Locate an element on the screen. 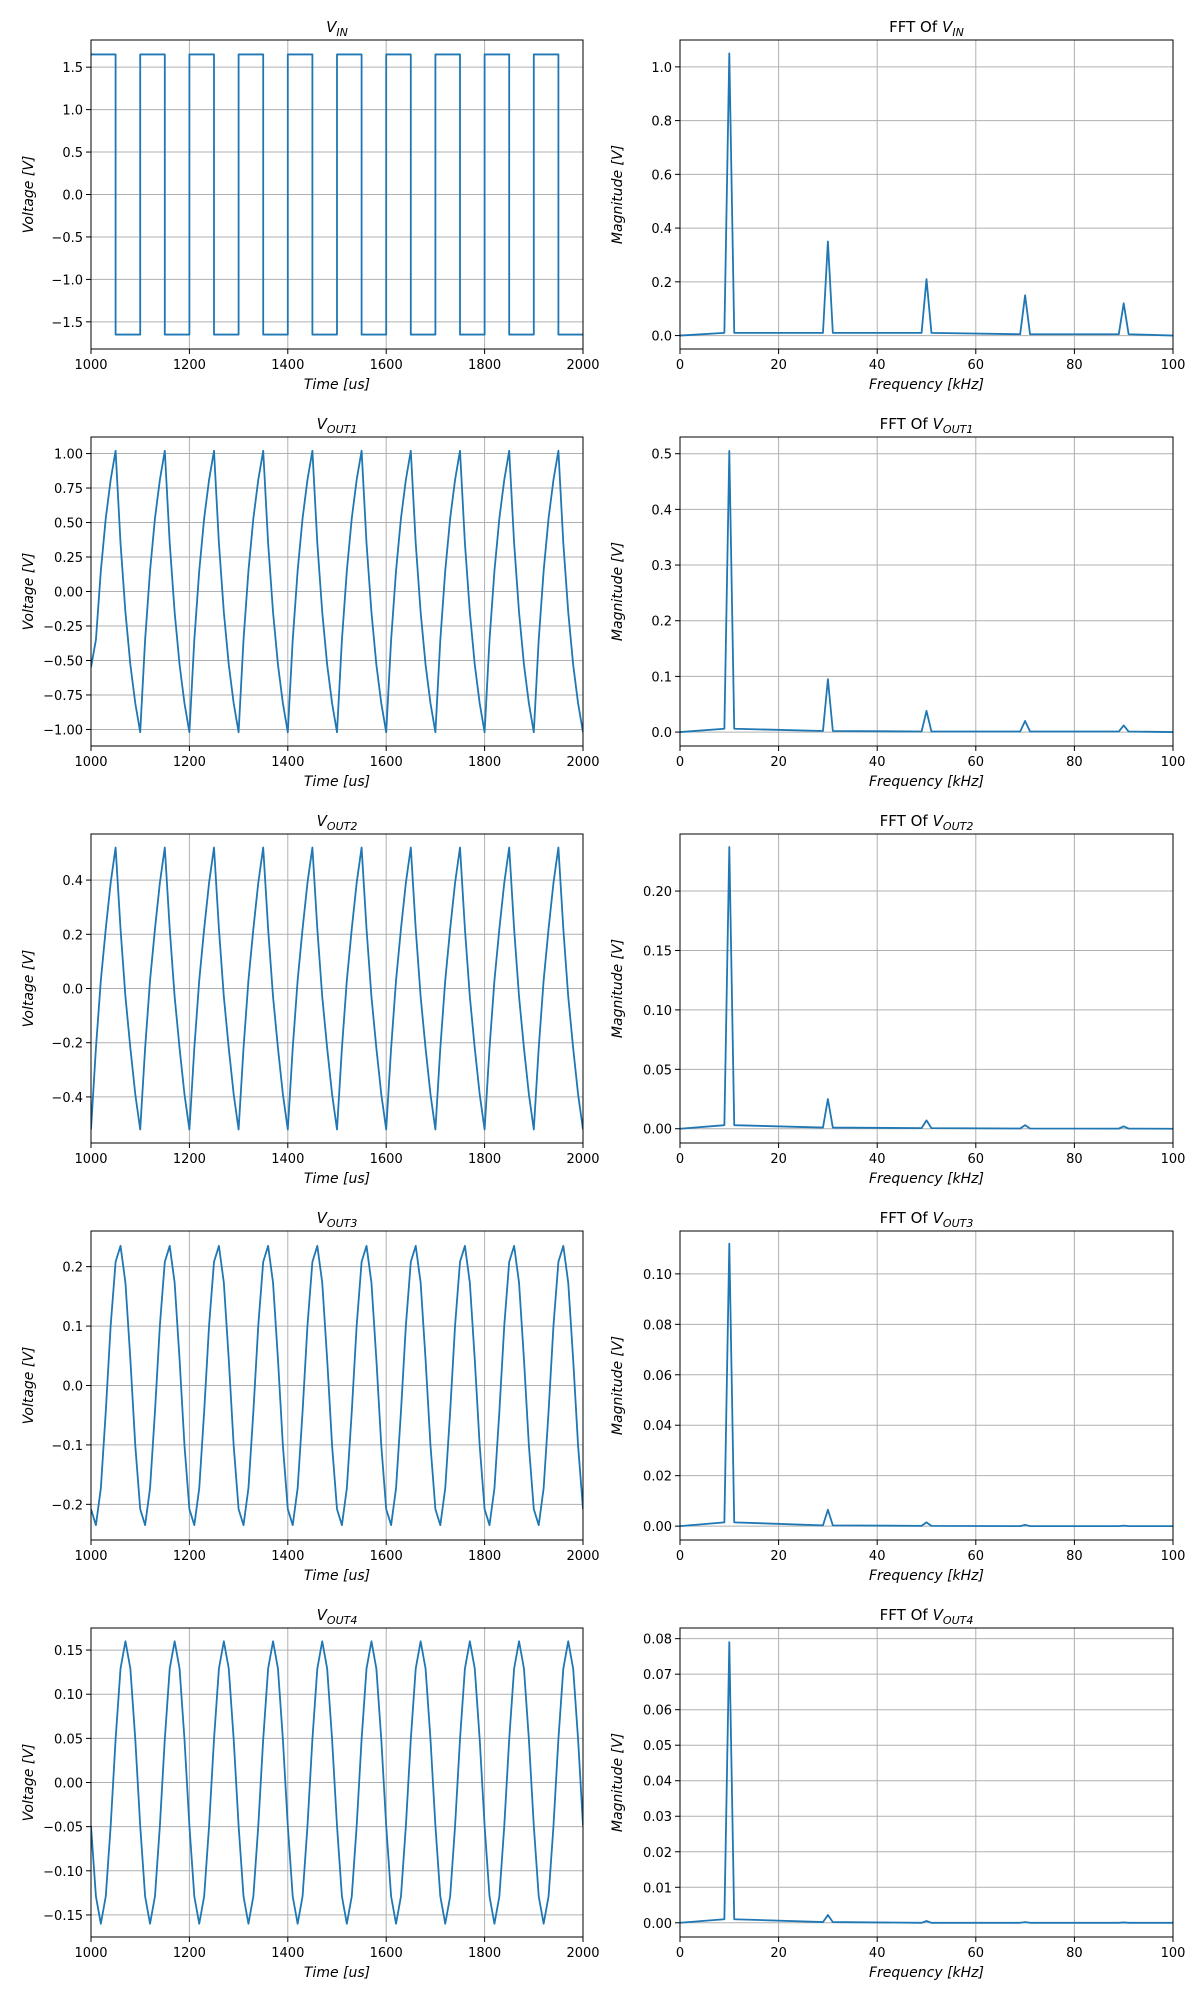 The height and width of the screenshot is (2004, 1200). y-tick-label: 1.5 is located at coordinates (72, 68).